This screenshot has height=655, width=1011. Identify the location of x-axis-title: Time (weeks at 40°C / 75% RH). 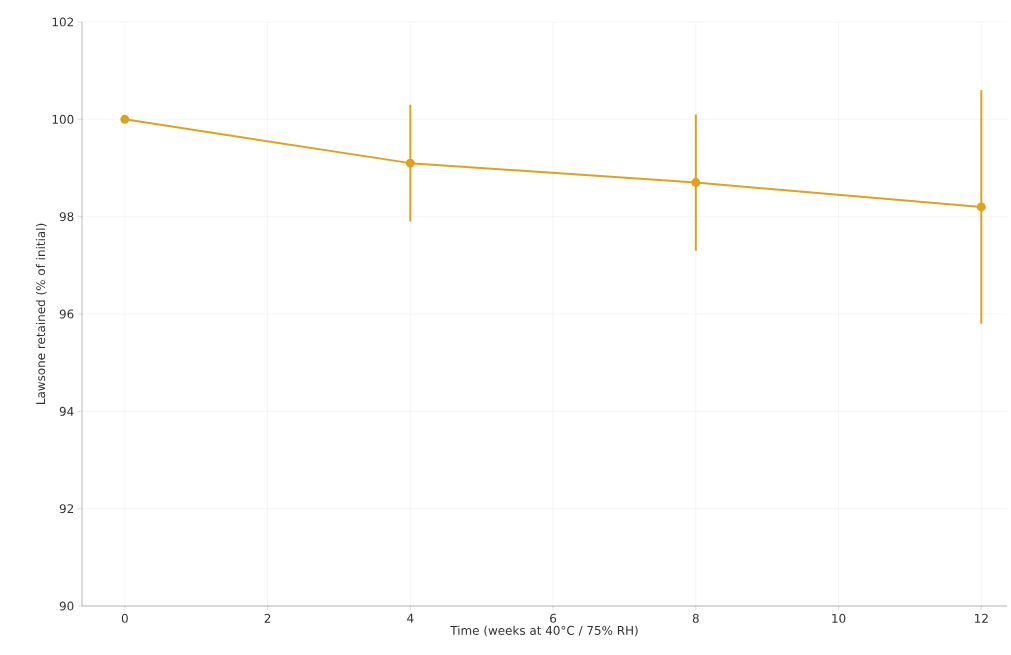
(544, 631).